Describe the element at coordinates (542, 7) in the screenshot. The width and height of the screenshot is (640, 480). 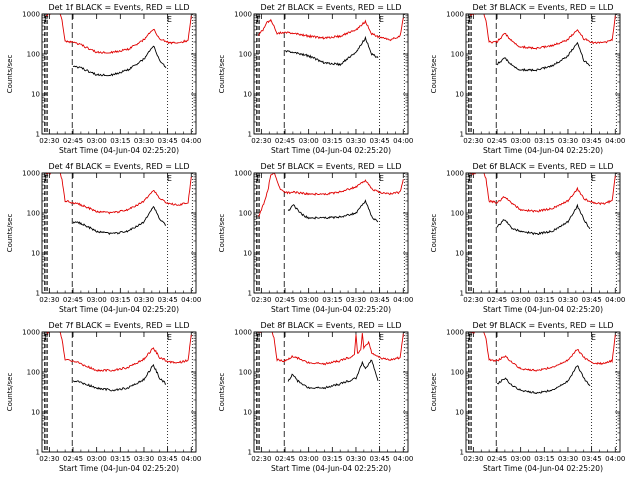
I see `panel-title: Det 3f BLACK = Events, RED = LLD` at that location.